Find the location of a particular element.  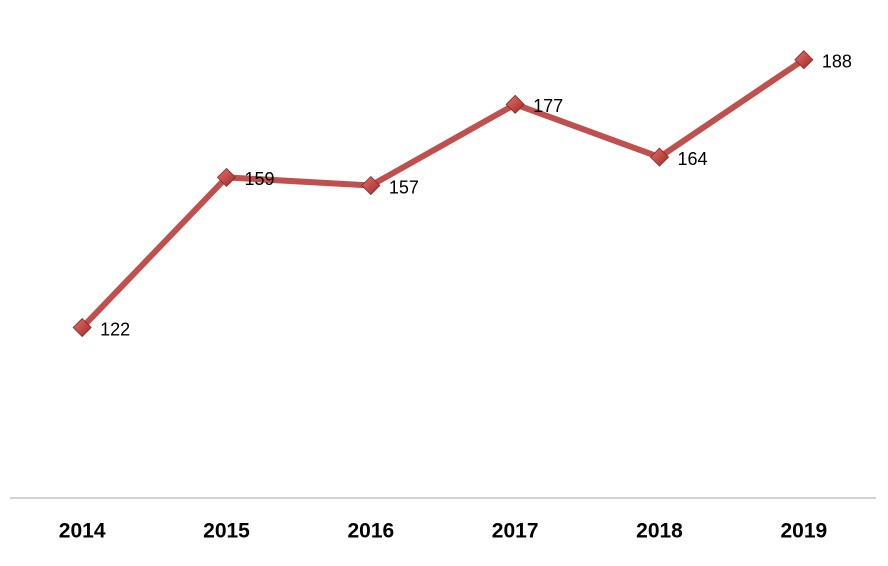

value-label: 177 is located at coordinates (548, 106).